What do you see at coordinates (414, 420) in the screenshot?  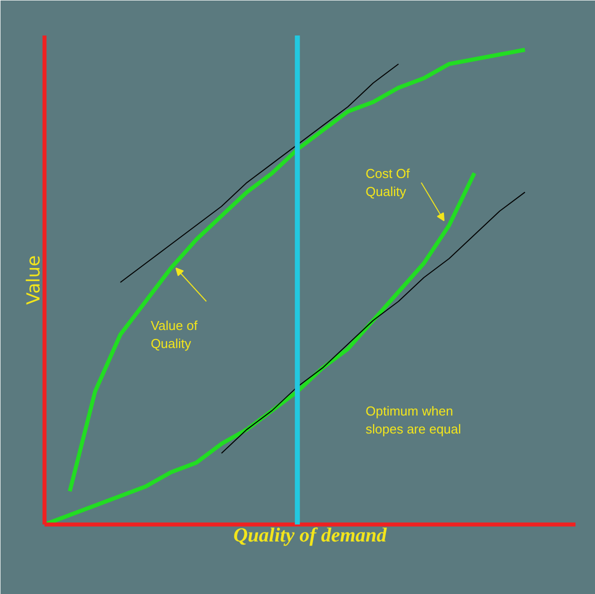 I see `annotation: Optimum when slopes are equal` at bounding box center [414, 420].